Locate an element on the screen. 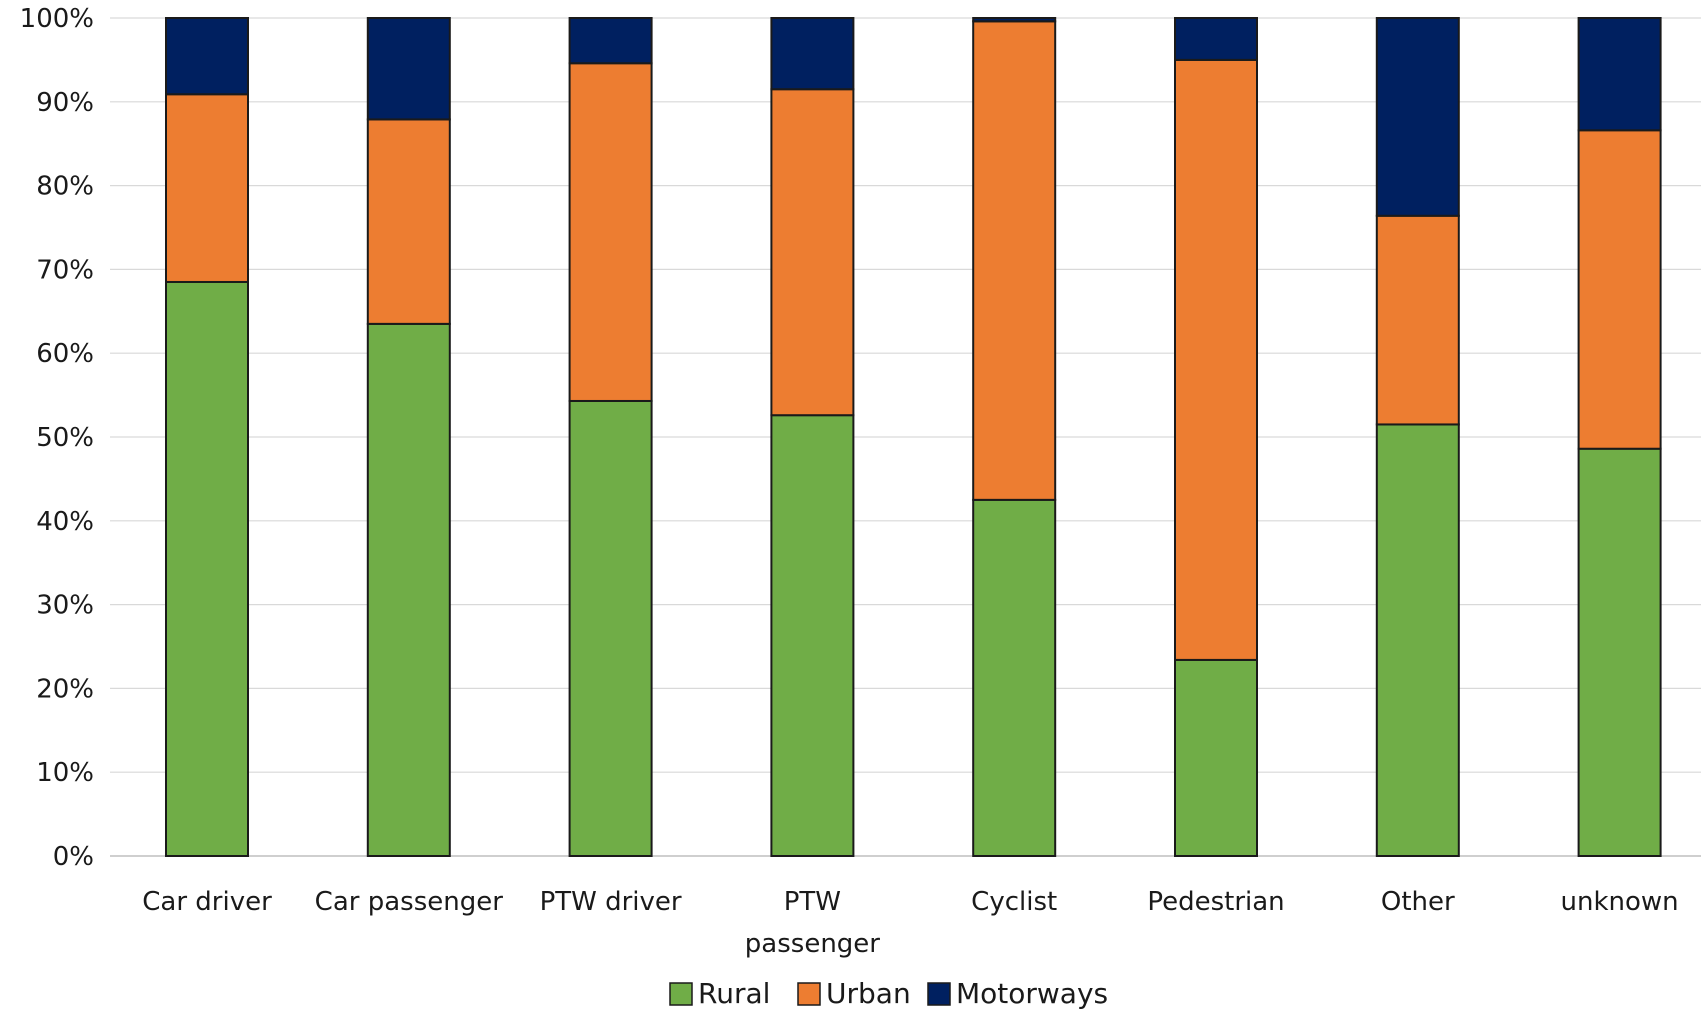  category-label-line: PTW driver is located at coordinates (611, 902).